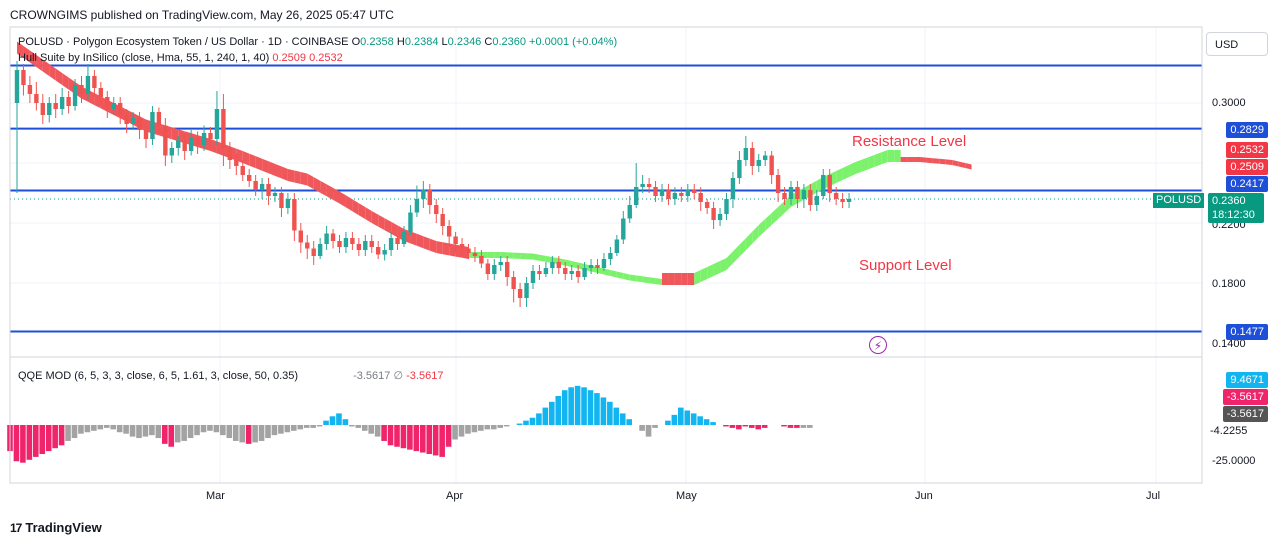 This screenshot has height=546, width=1281. What do you see at coordinates (1245, 397) in the screenshot?
I see `osc-tag-b: -3.5617` at bounding box center [1245, 397].